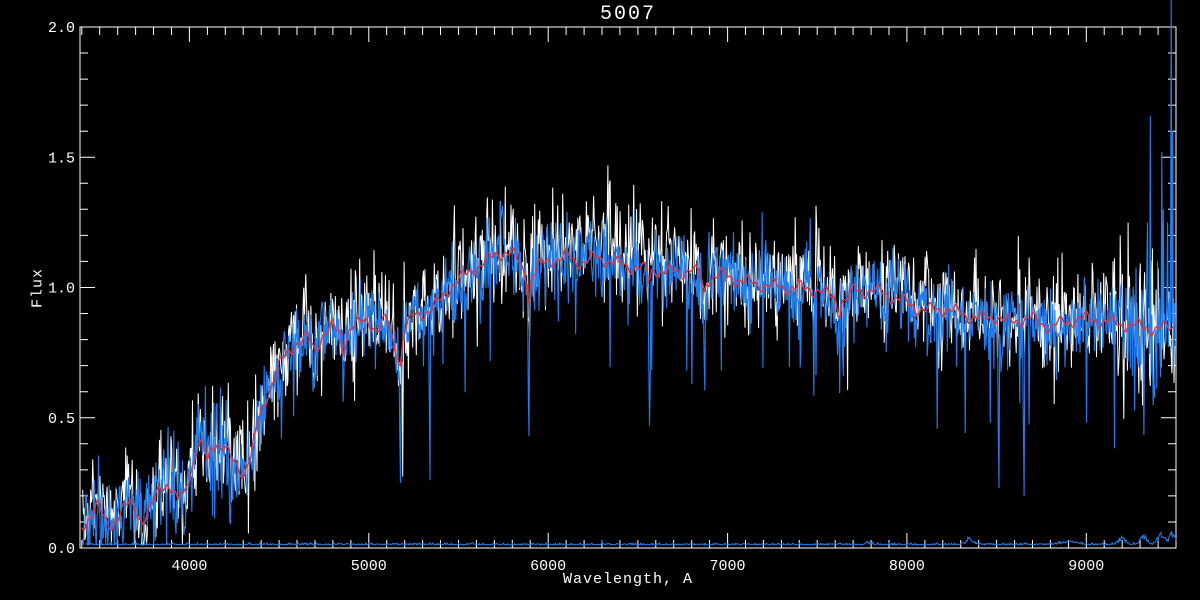 This screenshot has height=600, width=1200. Describe the element at coordinates (1086, 566) in the screenshot. I see `x-tick-label: 9000` at that location.